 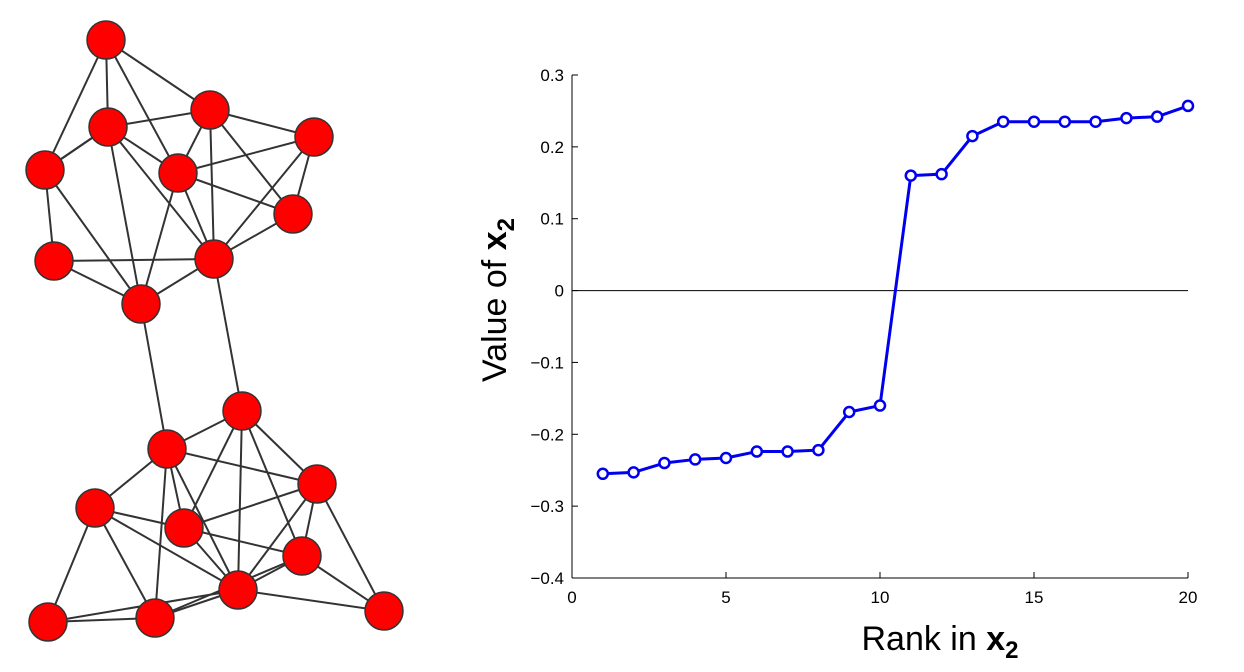 I want to click on y-tick-label: 0.3, so click(x=552, y=75).